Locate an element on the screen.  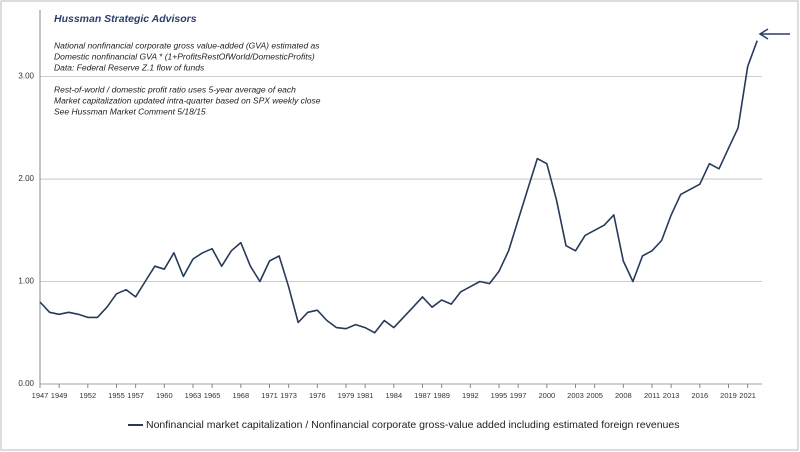
x-tick-label: 1992 is located at coordinates (470, 395).